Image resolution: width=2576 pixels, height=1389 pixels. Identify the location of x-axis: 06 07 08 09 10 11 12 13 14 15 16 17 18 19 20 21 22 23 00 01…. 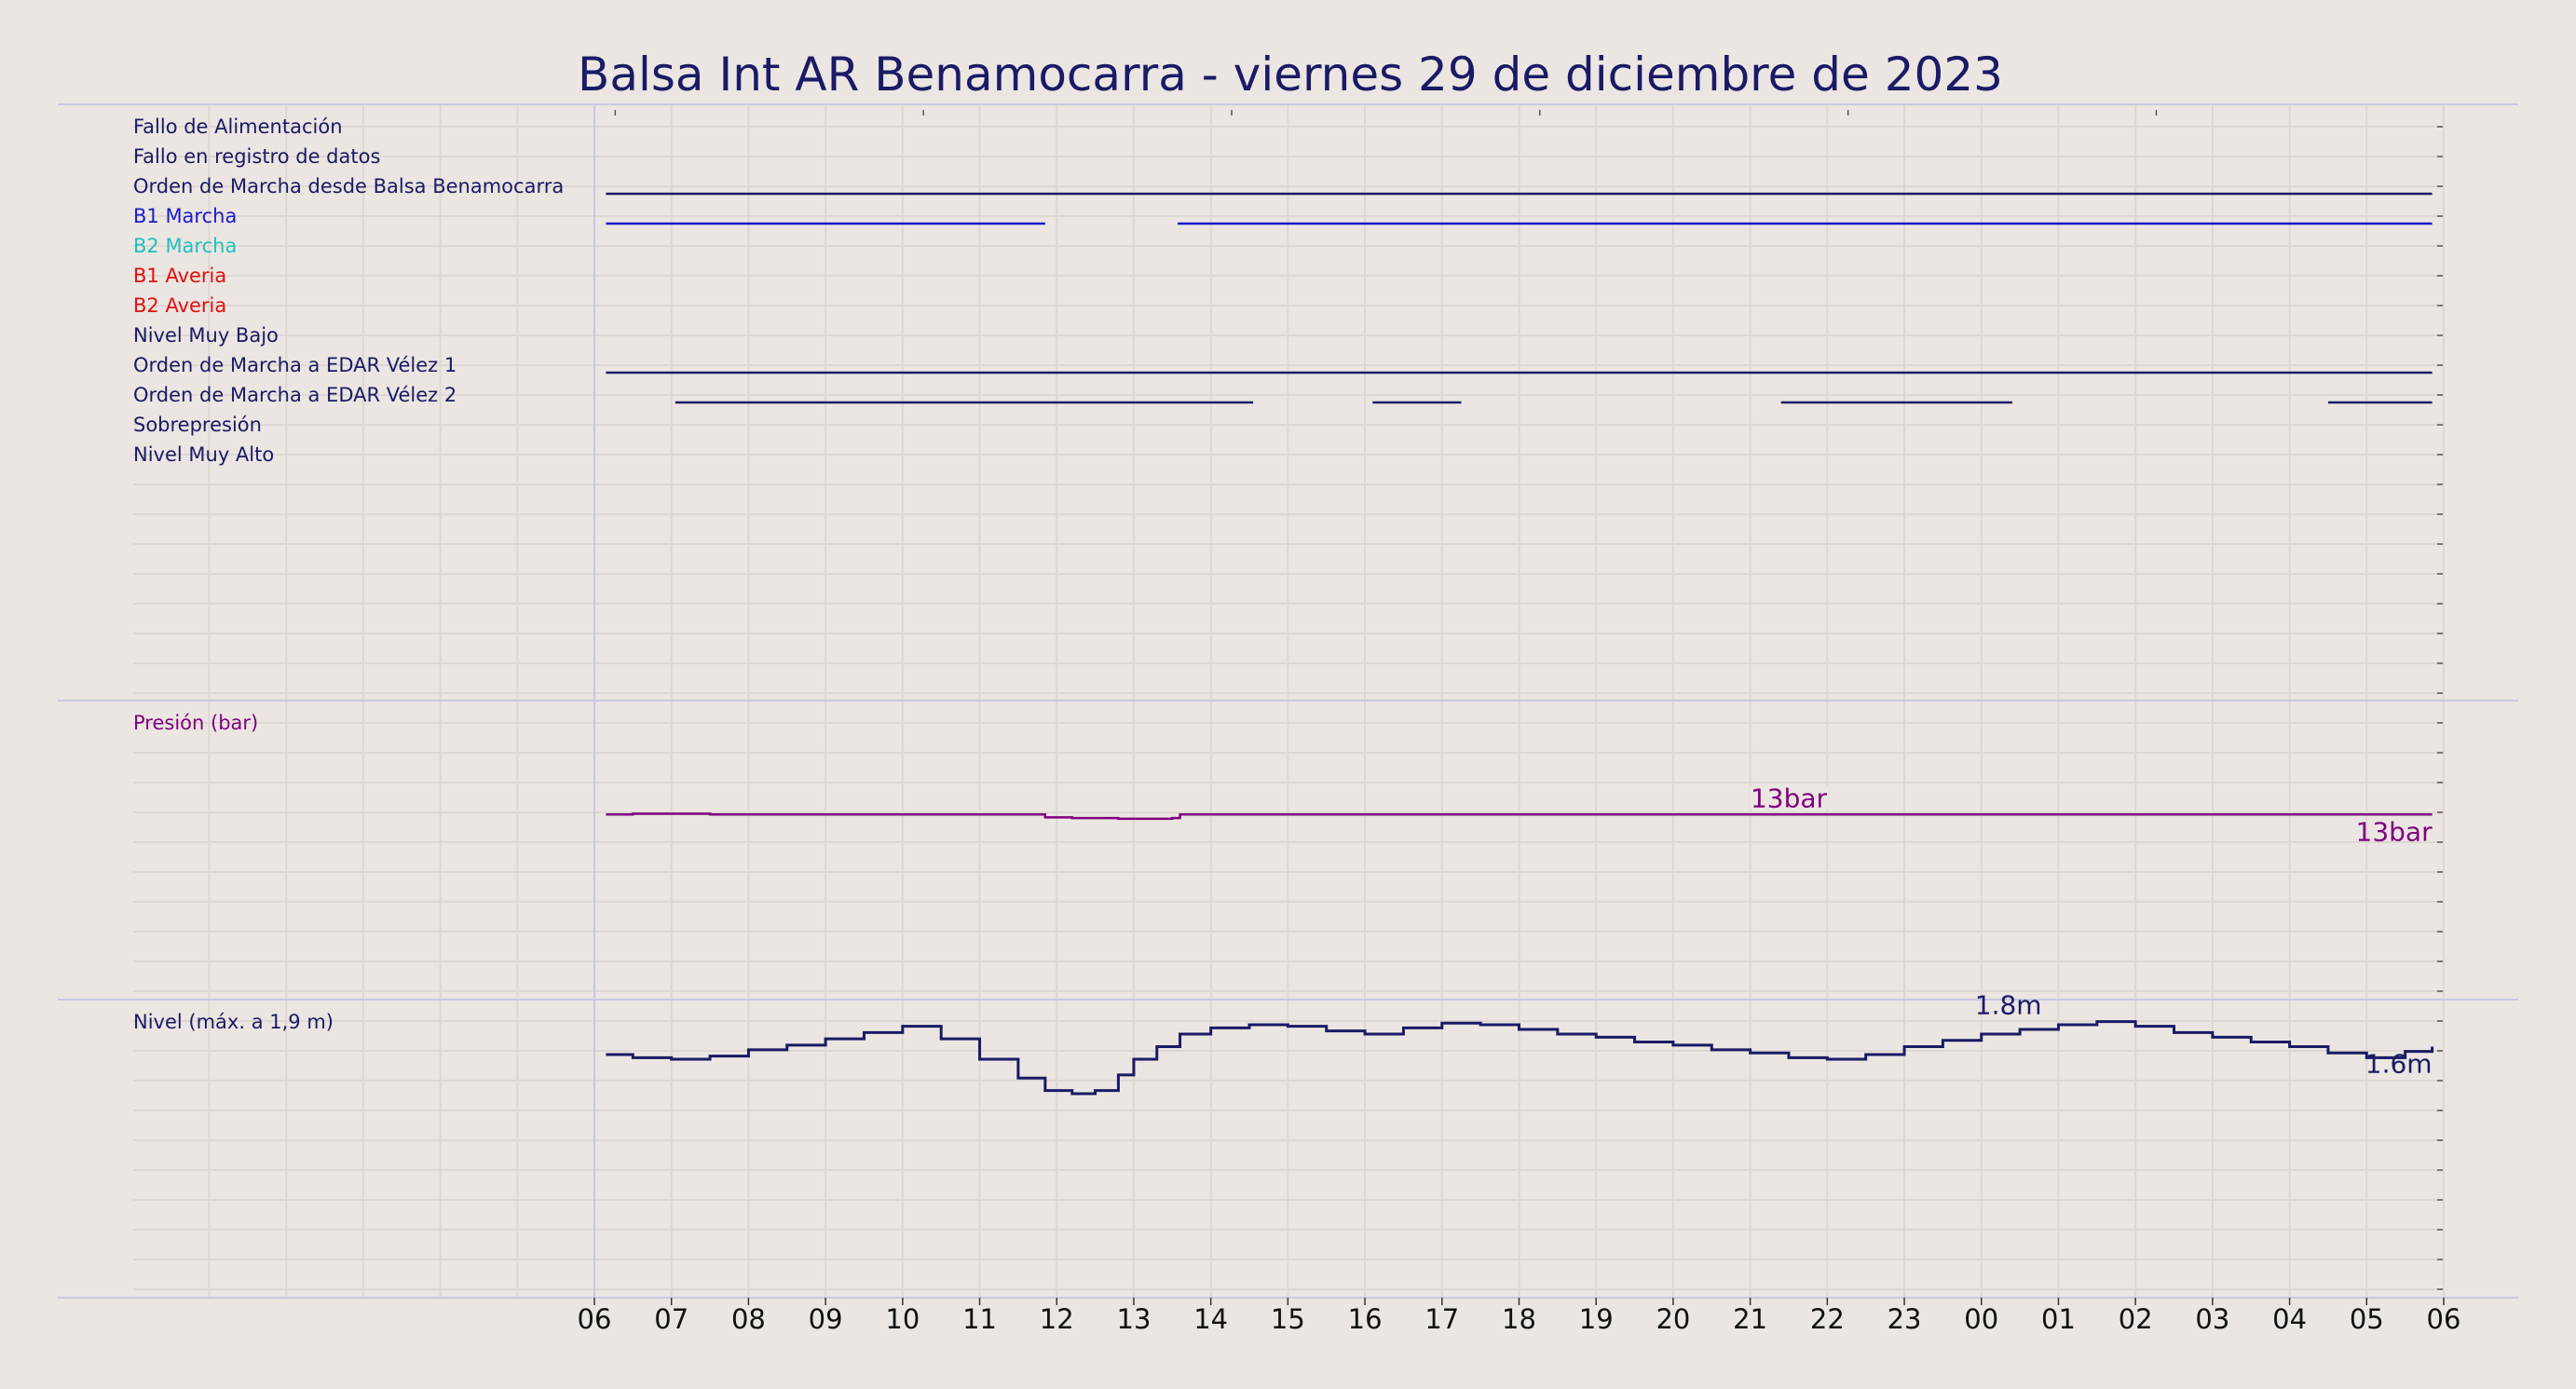
(1519, 1316).